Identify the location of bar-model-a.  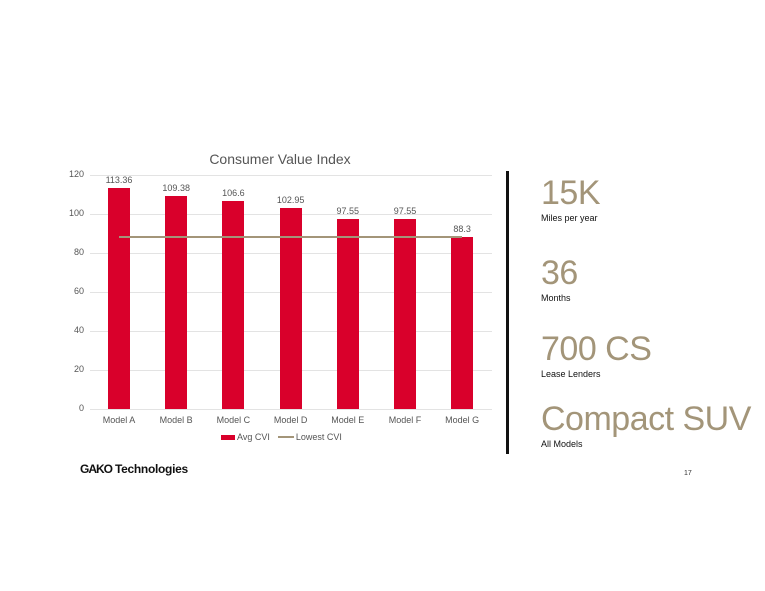
(119, 298).